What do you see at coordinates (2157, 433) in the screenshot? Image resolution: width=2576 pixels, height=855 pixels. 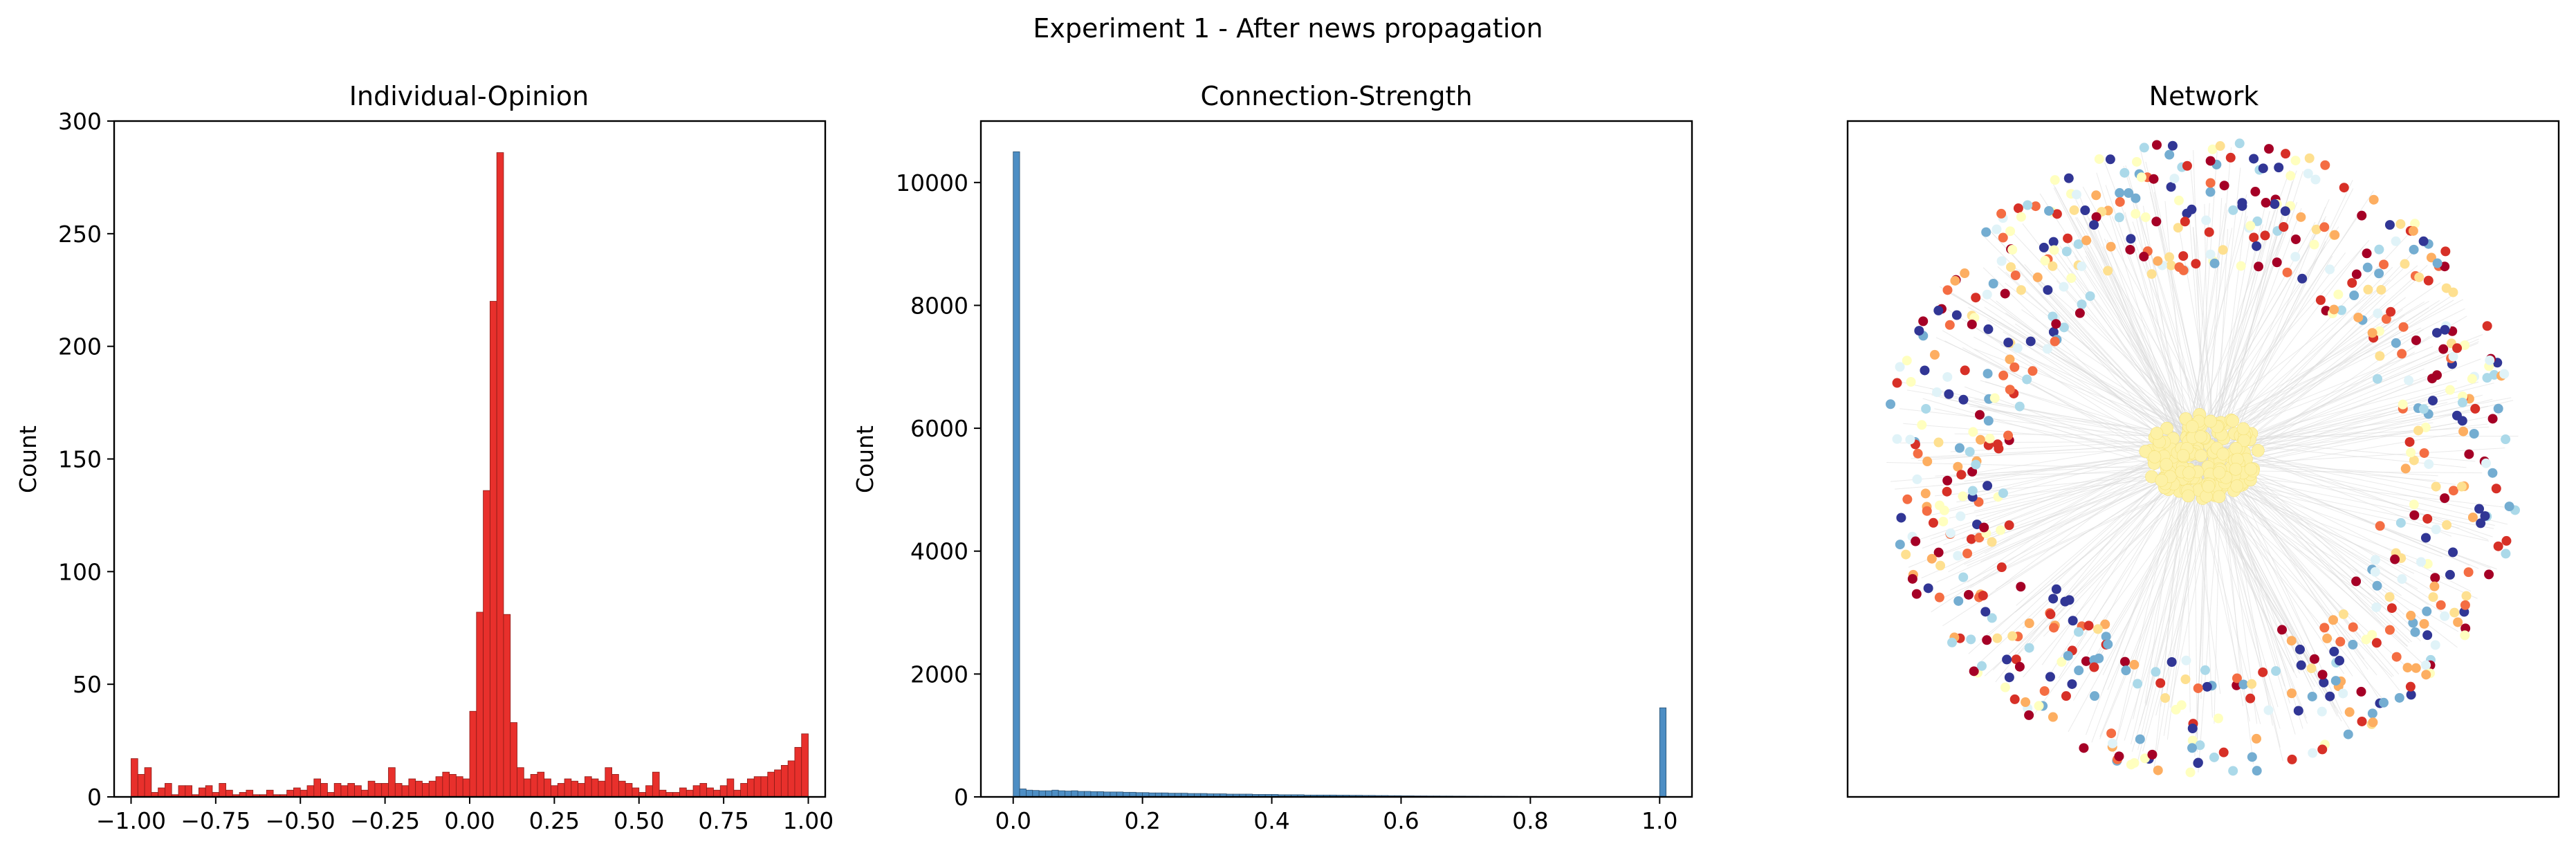 I see `hub-node` at bounding box center [2157, 433].